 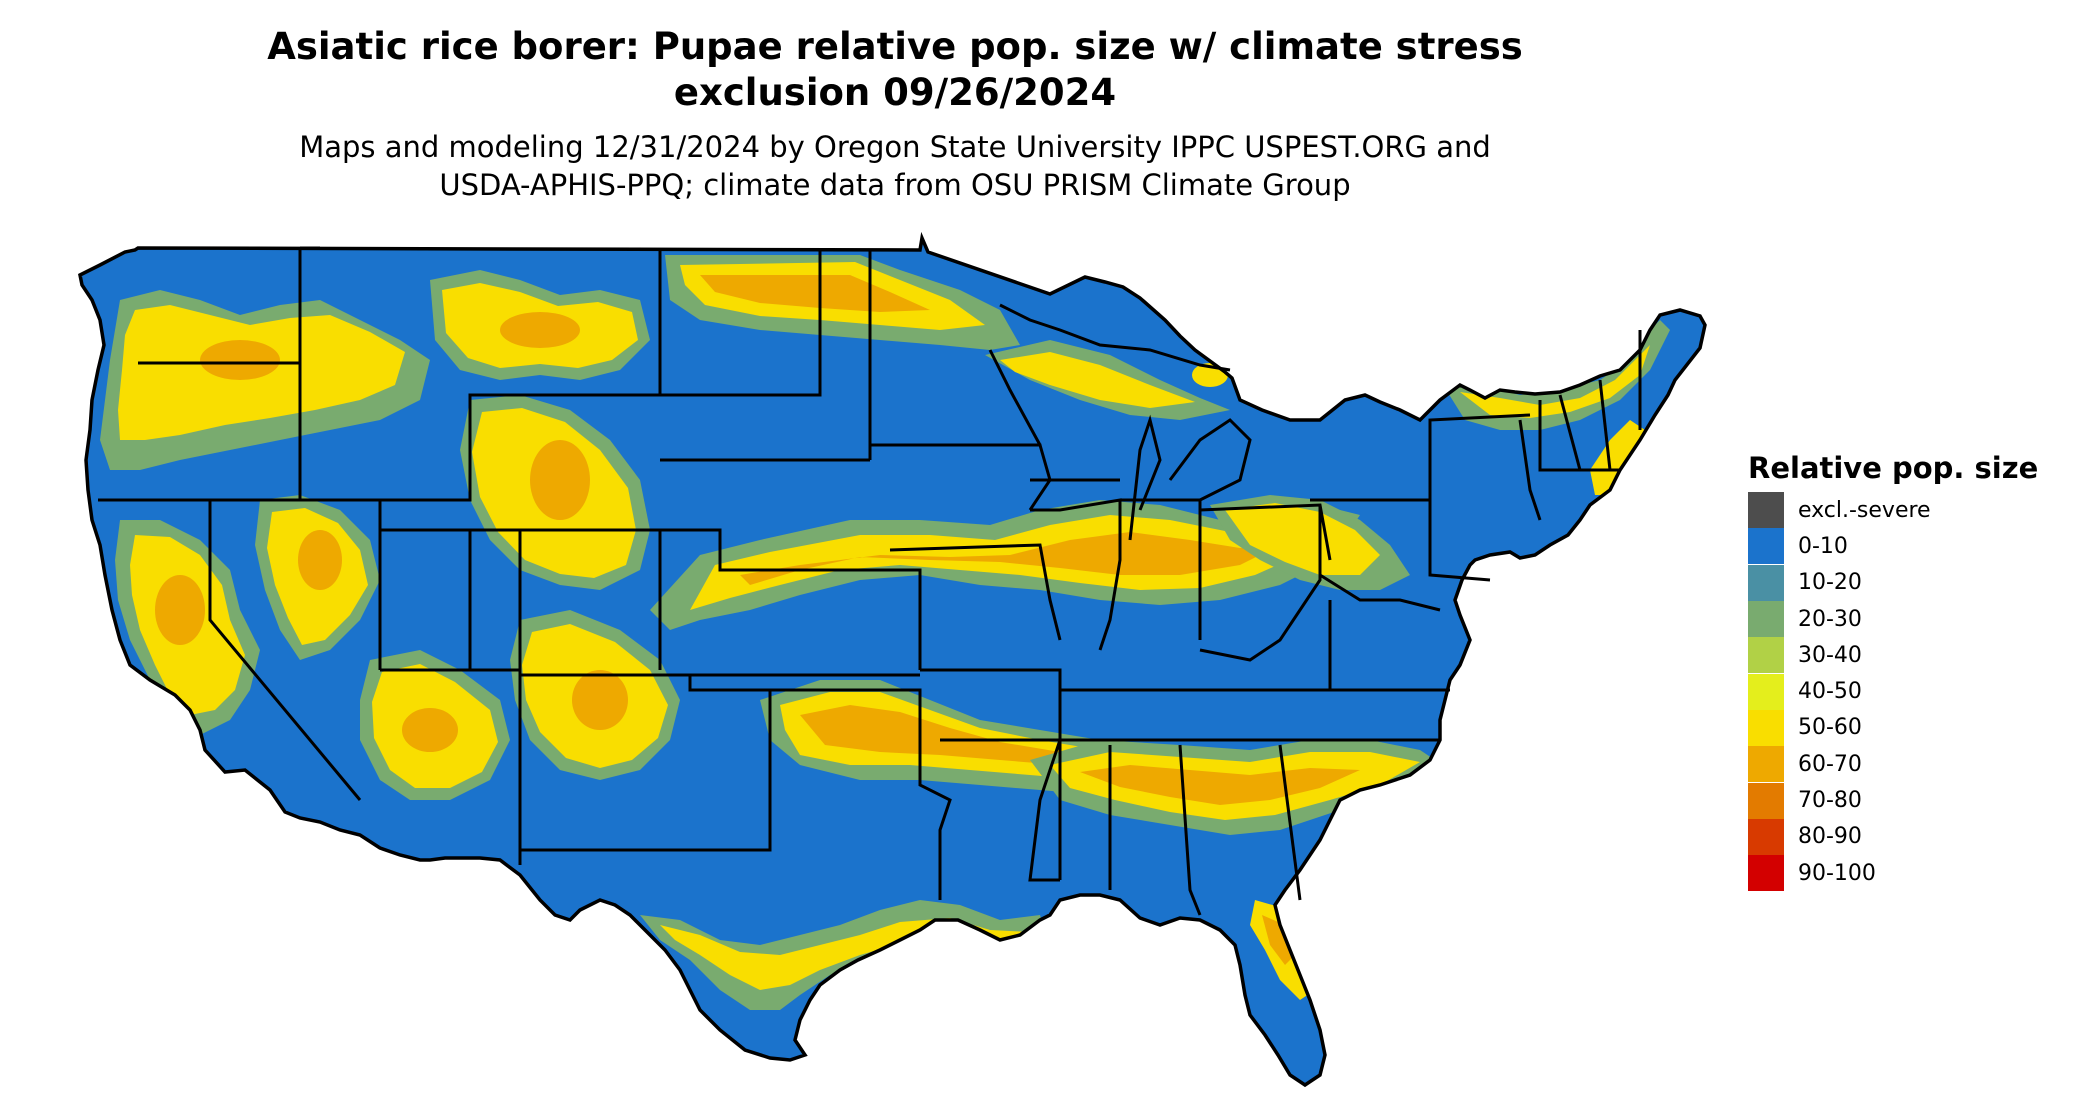 I want to click on legend-title: Relative pop. size, so click(x=1893, y=468).